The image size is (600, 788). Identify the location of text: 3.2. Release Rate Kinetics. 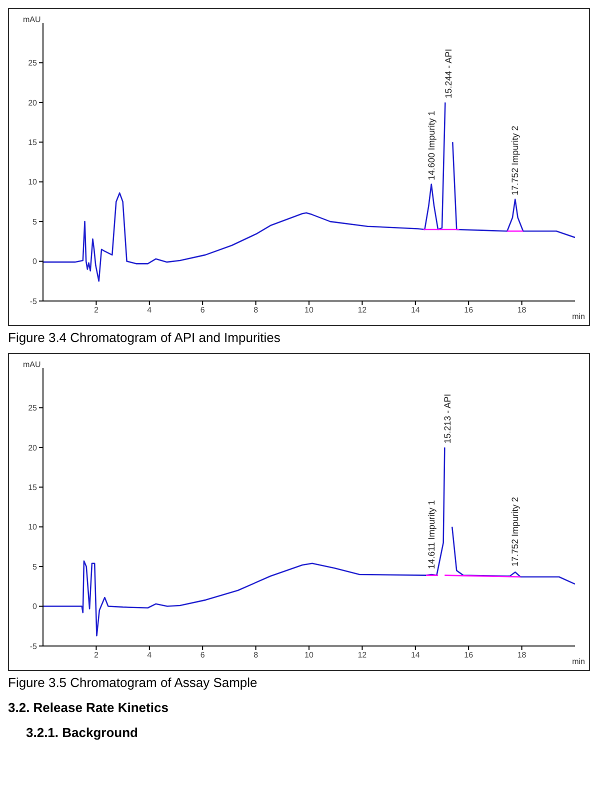
(89, 707).